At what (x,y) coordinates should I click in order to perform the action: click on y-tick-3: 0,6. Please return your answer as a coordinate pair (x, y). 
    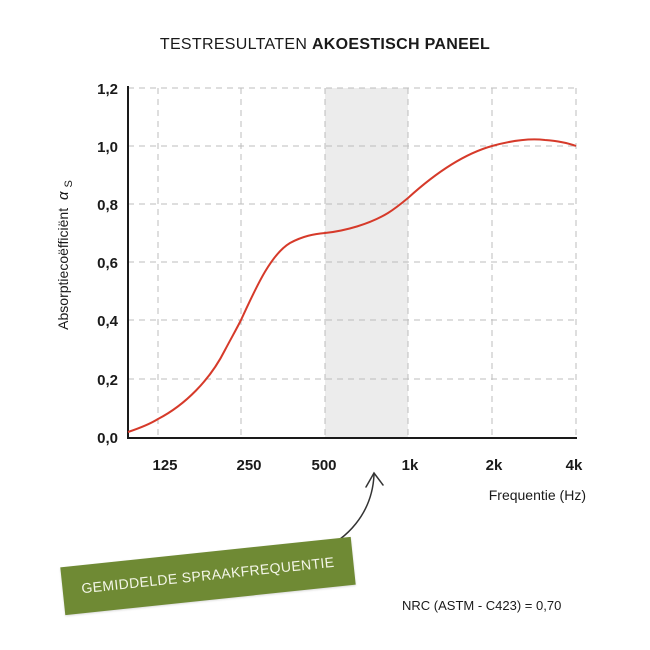
    Looking at the image, I should click on (107, 263).